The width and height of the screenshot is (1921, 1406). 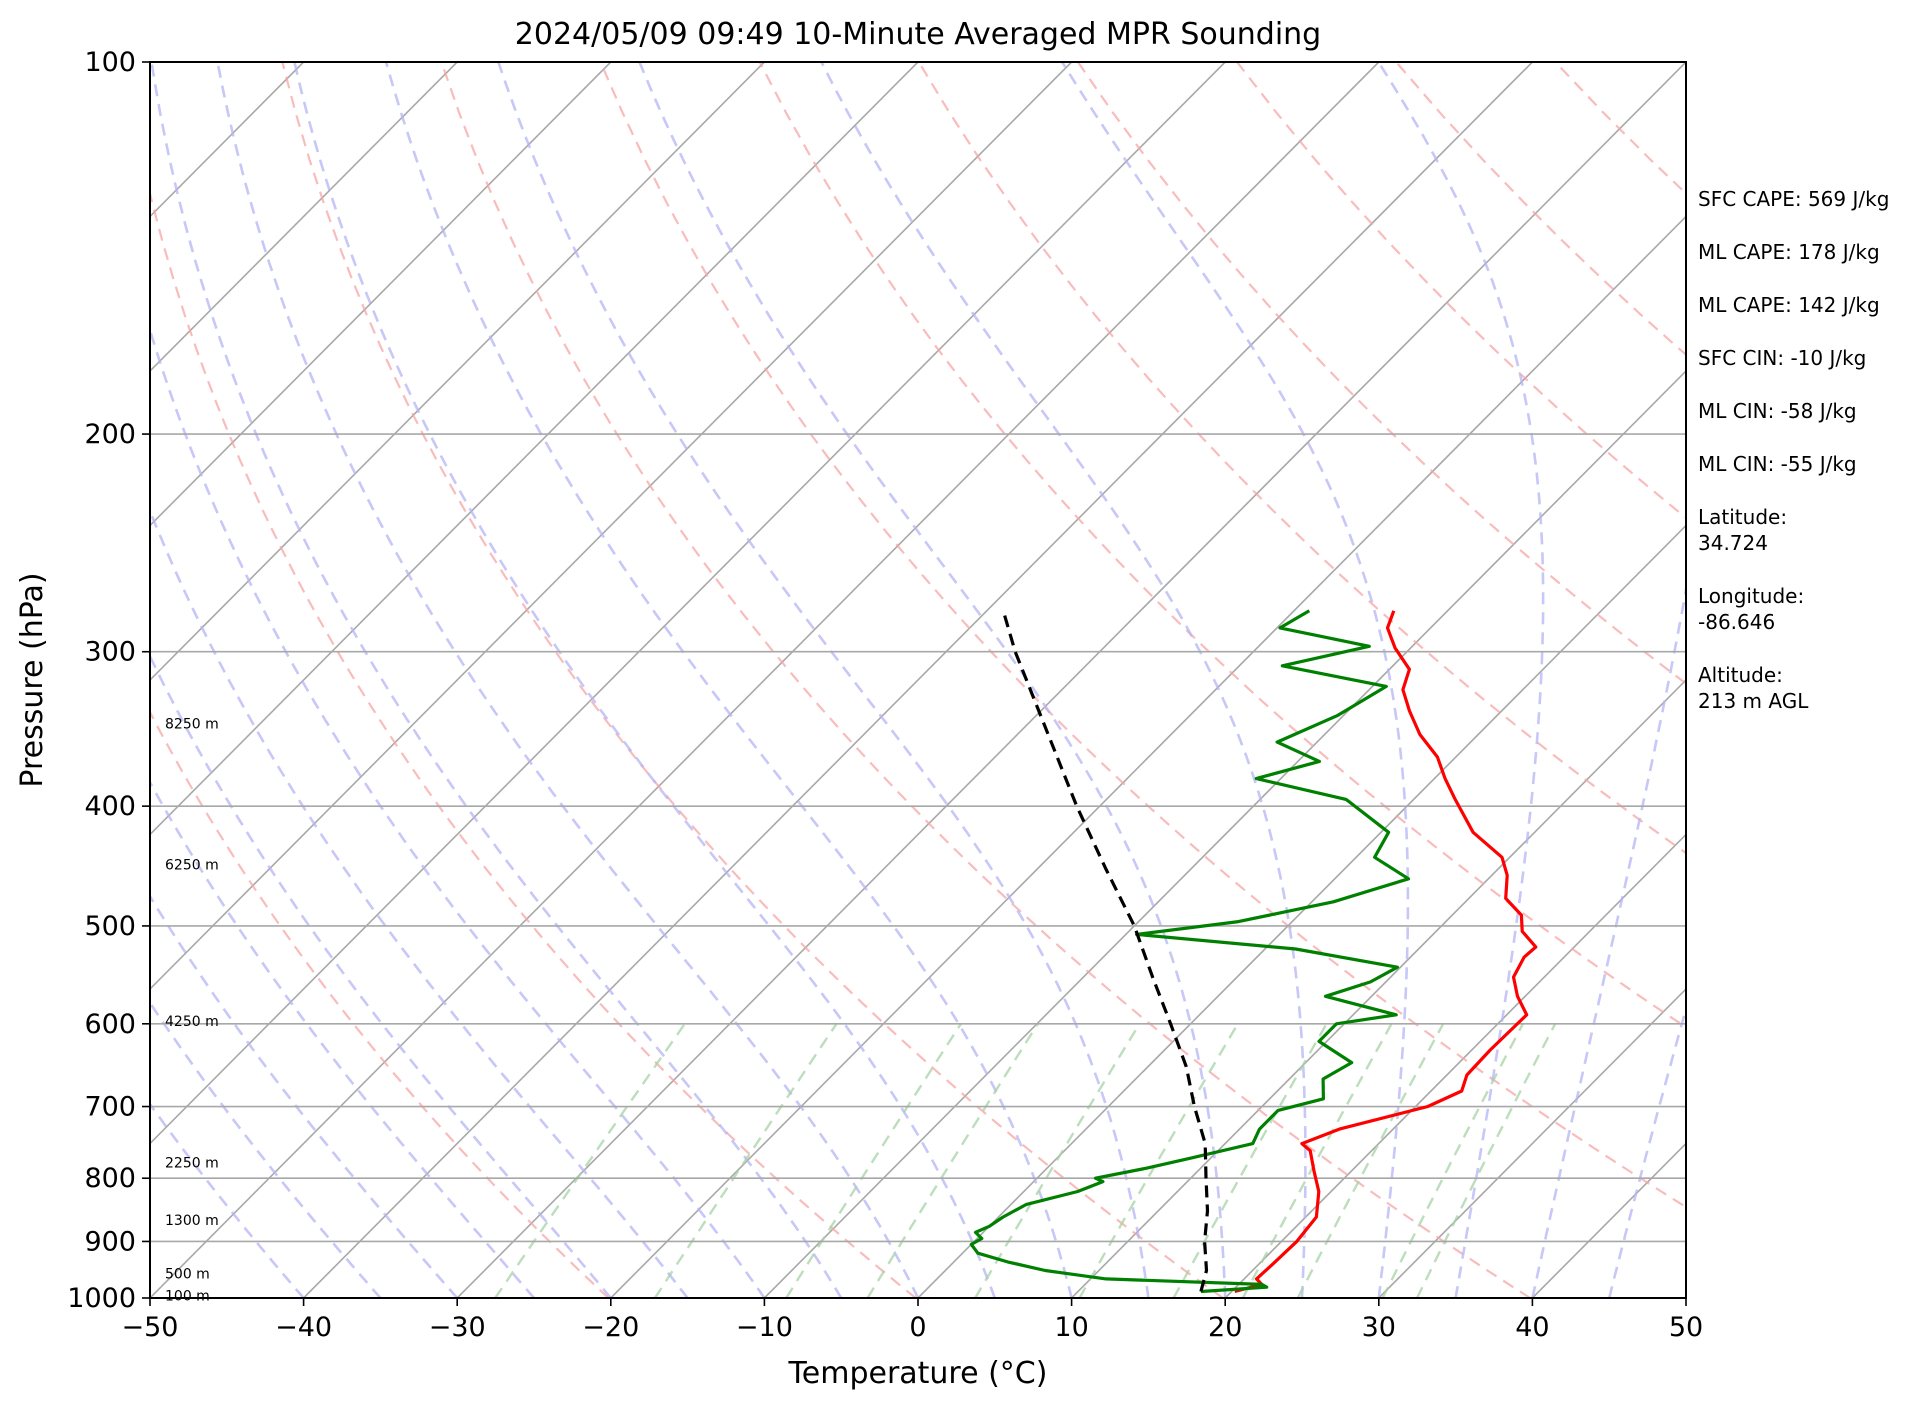 I want to click on sounding-index-line: 34.724, so click(x=1733, y=543).